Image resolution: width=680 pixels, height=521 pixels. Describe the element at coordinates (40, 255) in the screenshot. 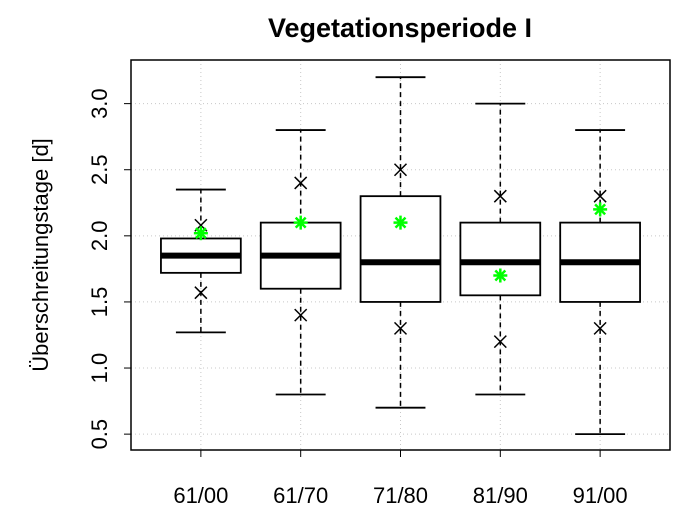

I see `y-axis-label: Überschreitungstage [d]` at that location.